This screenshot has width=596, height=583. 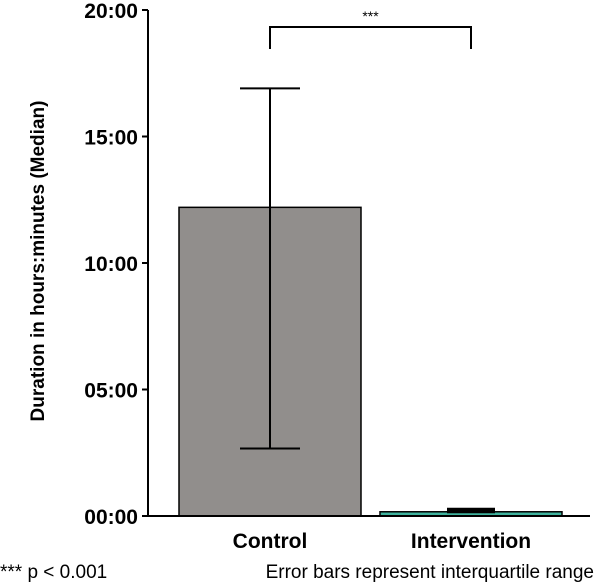 What do you see at coordinates (111, 264) in the screenshot?
I see `y-tick-label: 10:00` at bounding box center [111, 264].